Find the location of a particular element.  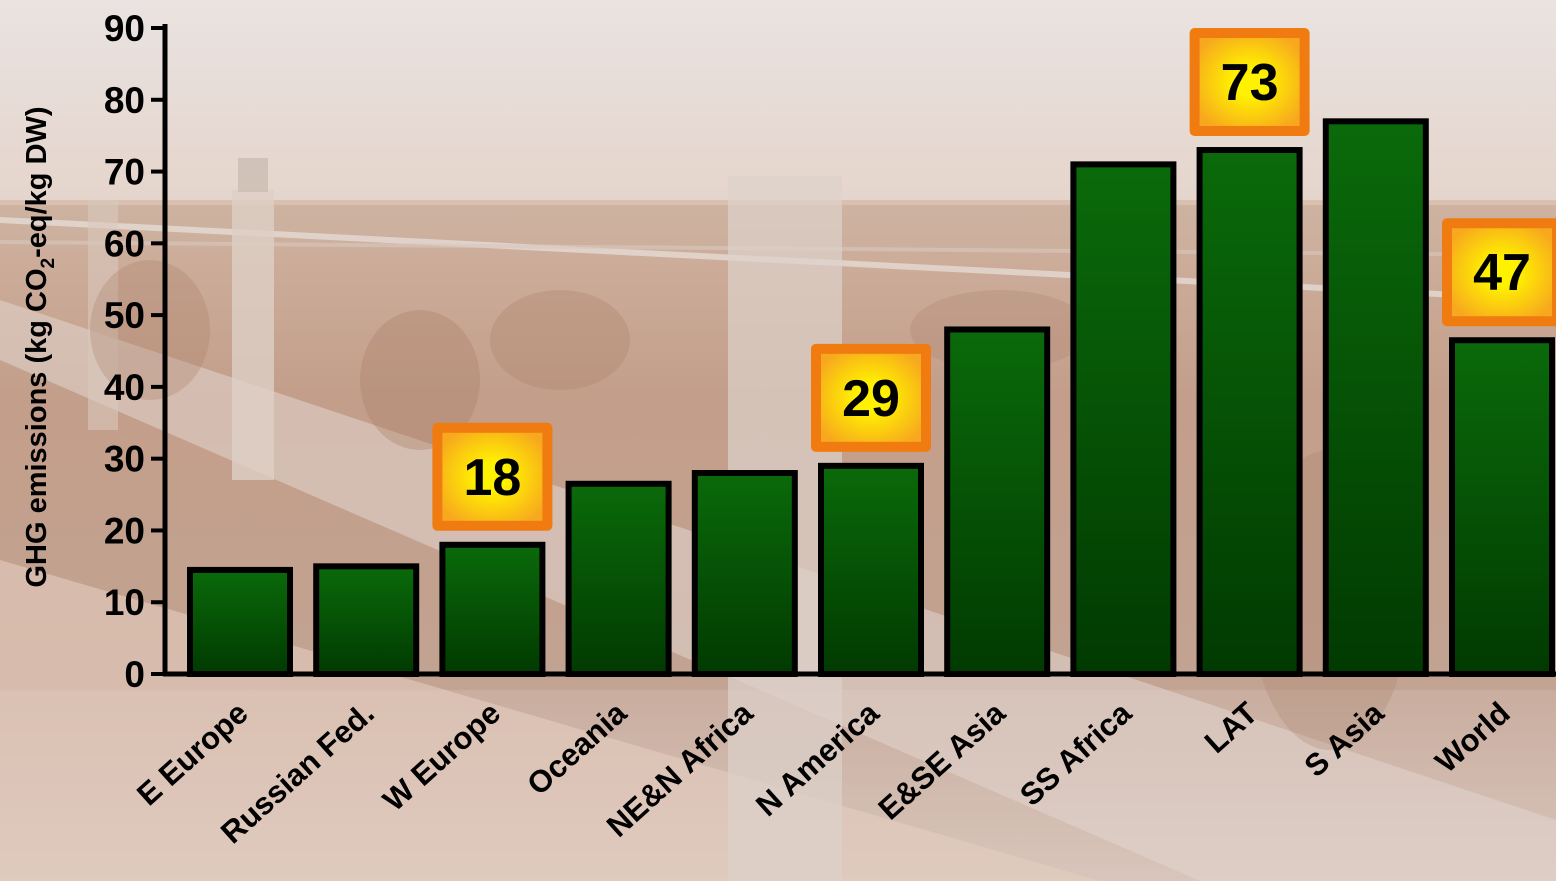

y-tick-label: 50 is located at coordinates (124, 315).